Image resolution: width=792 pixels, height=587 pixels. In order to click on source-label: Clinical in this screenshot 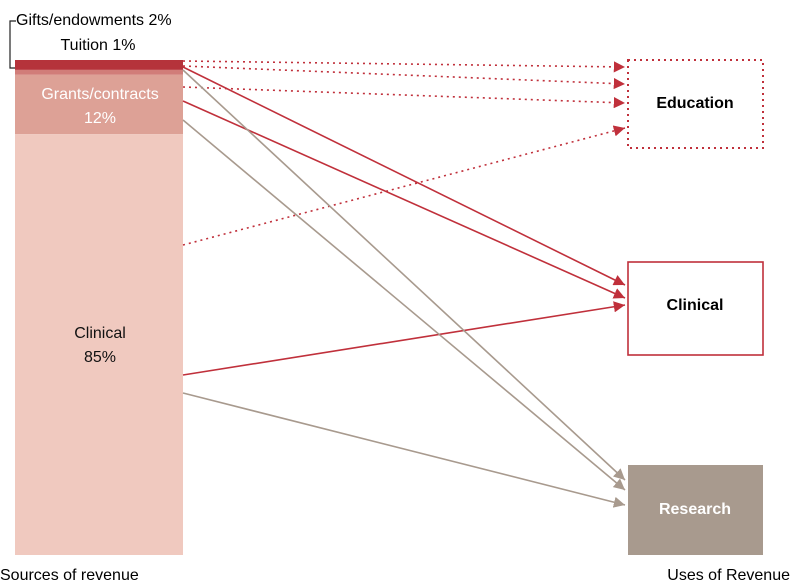, I will do `click(100, 333)`.